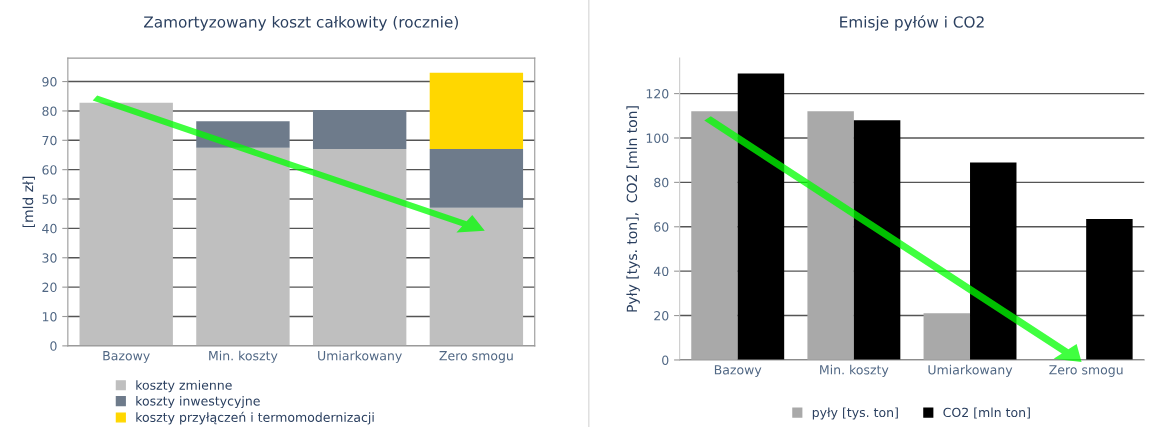 This screenshot has height=427, width=1150. I want to click on legend-label: koszty inwestycyjne, so click(198, 402).